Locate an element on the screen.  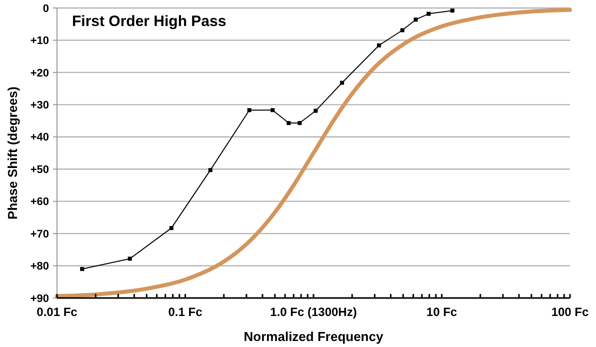
x-tick-label: 0.01 Fc is located at coordinates (57, 312).